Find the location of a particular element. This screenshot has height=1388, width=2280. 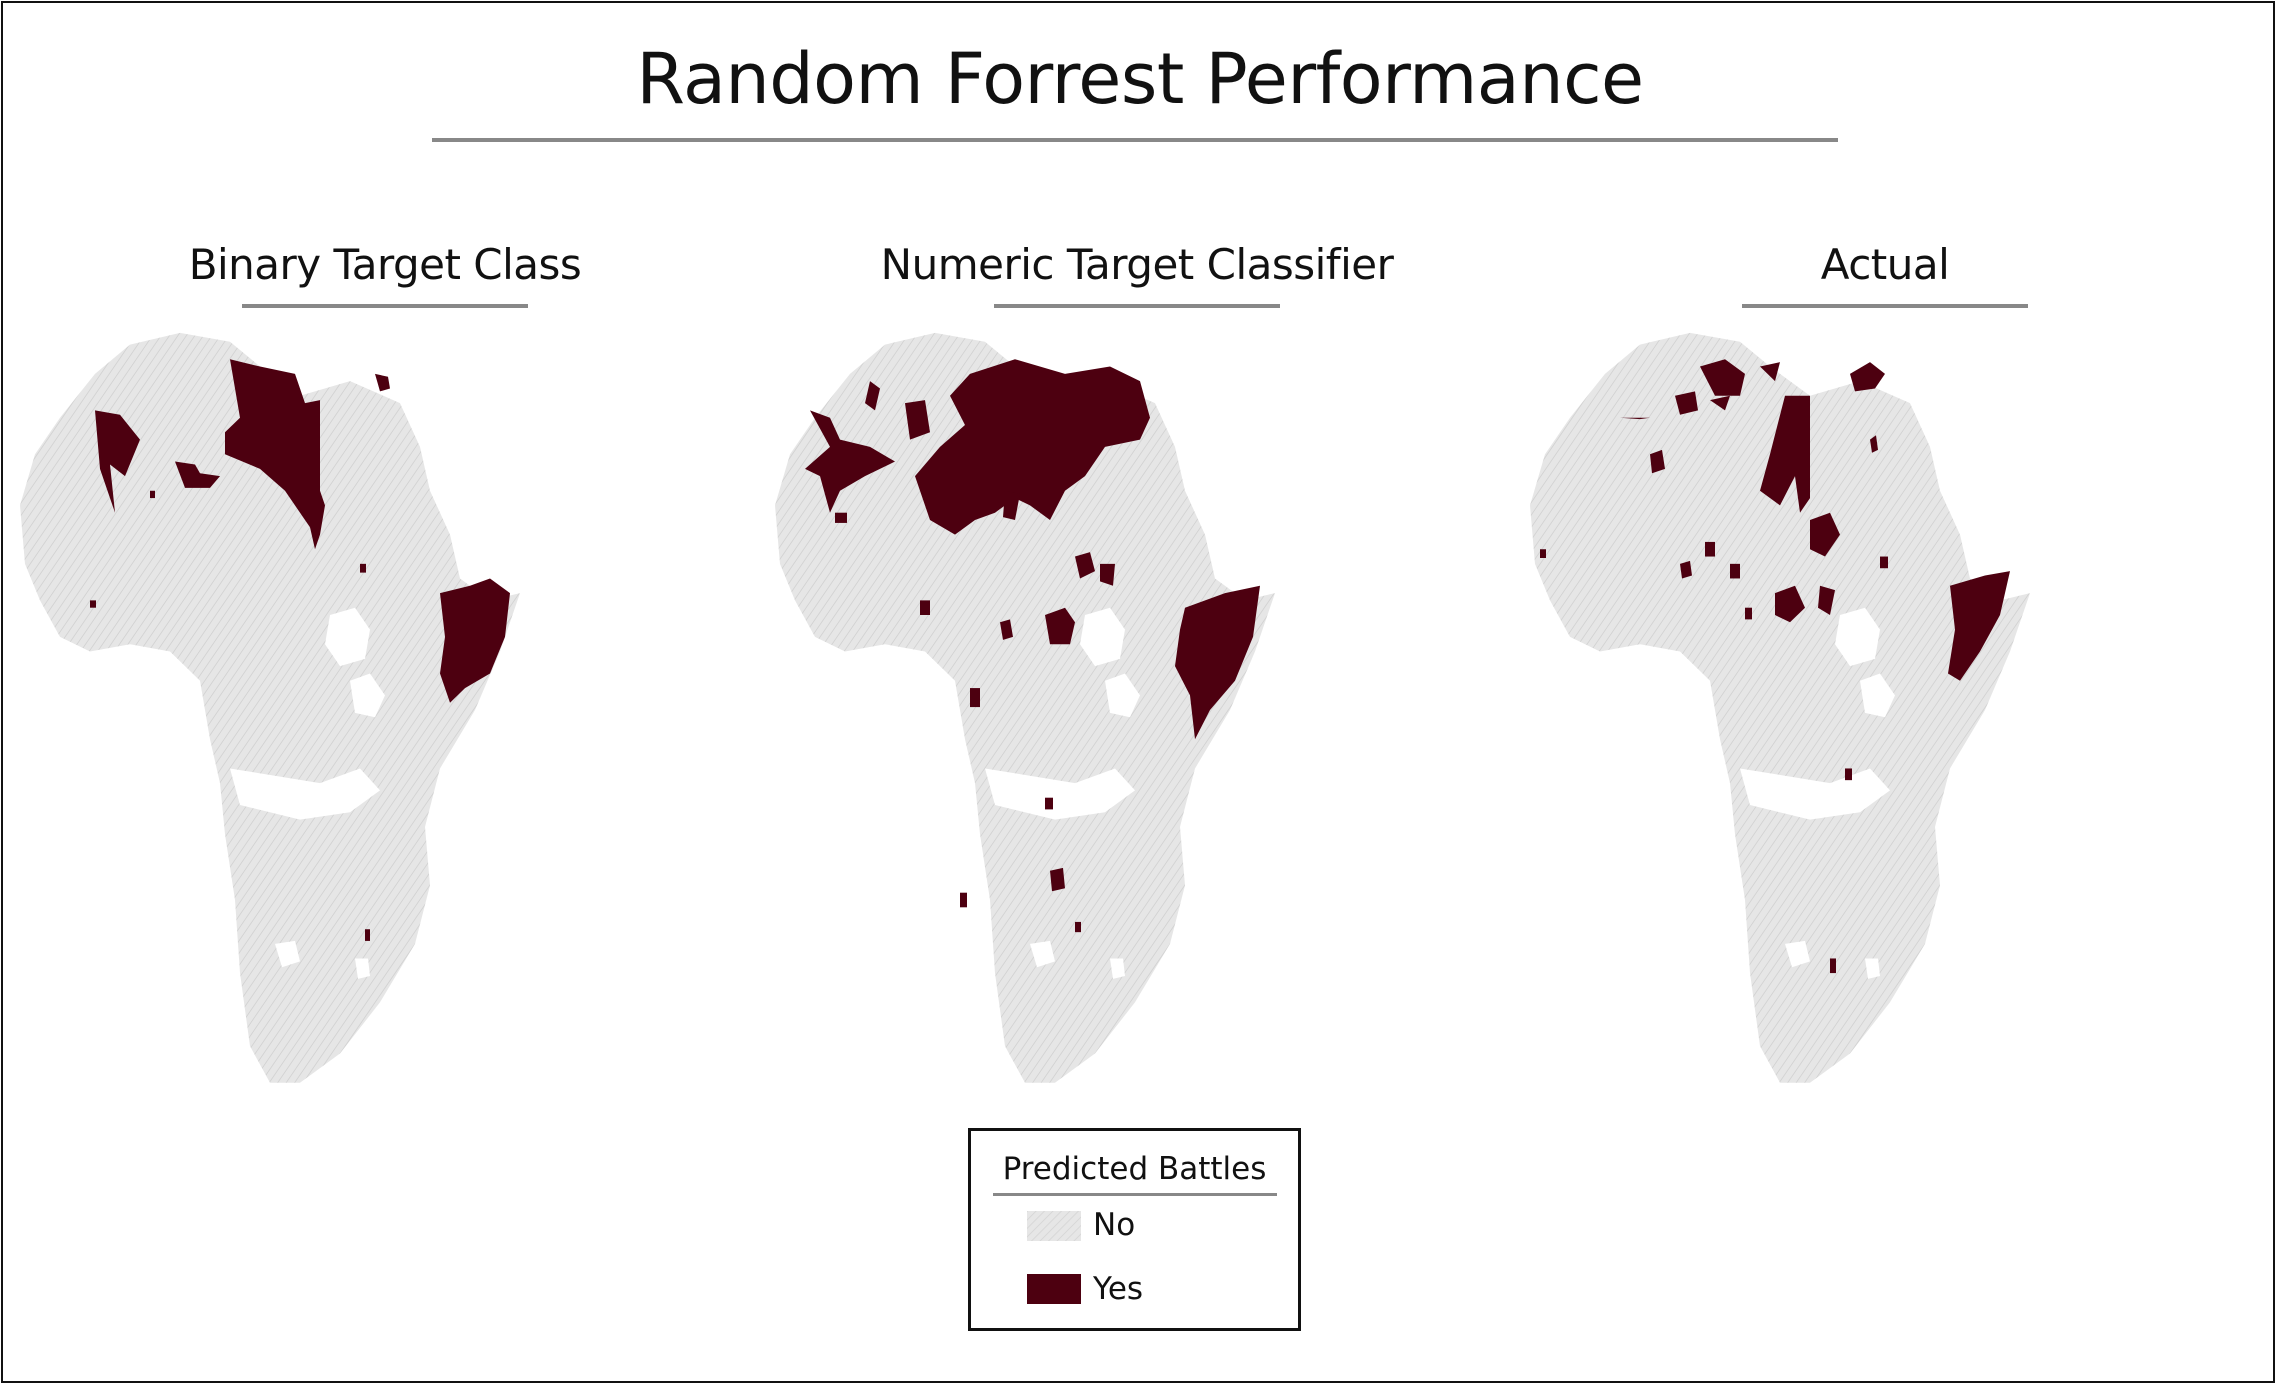

legend-swatch-yes is located at coordinates (1054, 1289).